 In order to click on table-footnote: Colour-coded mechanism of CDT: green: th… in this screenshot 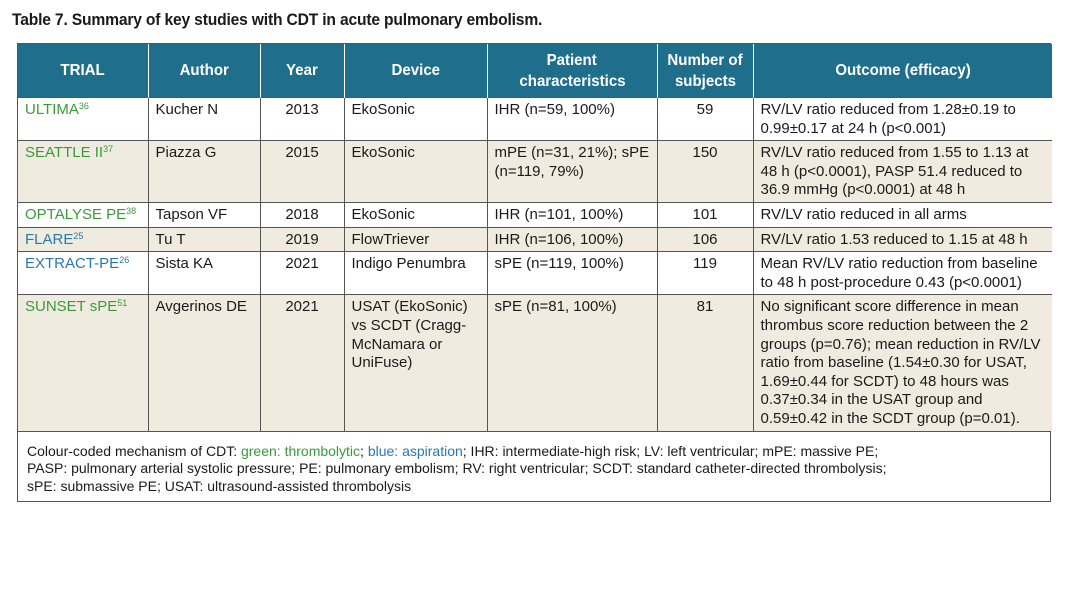, I will do `click(534, 465)`.